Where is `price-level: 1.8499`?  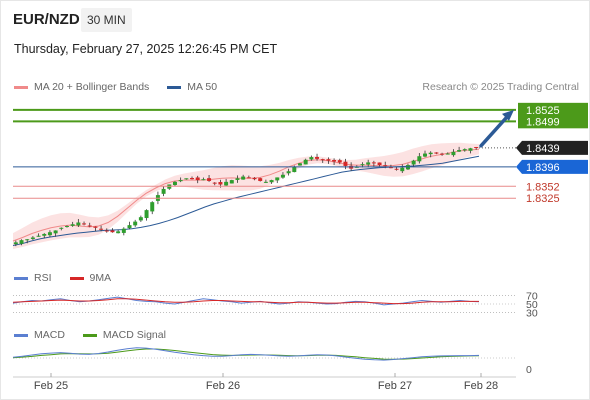
price-level: 1.8499 is located at coordinates (300, 121).